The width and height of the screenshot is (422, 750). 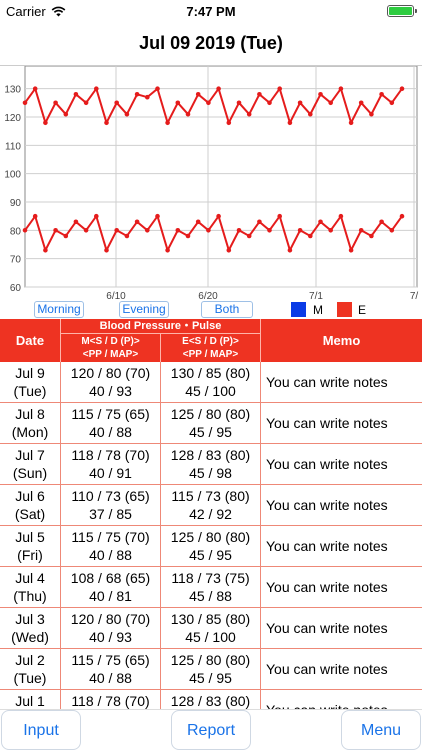 What do you see at coordinates (12, 118) in the screenshot?
I see `y-tick-label: 120` at bounding box center [12, 118].